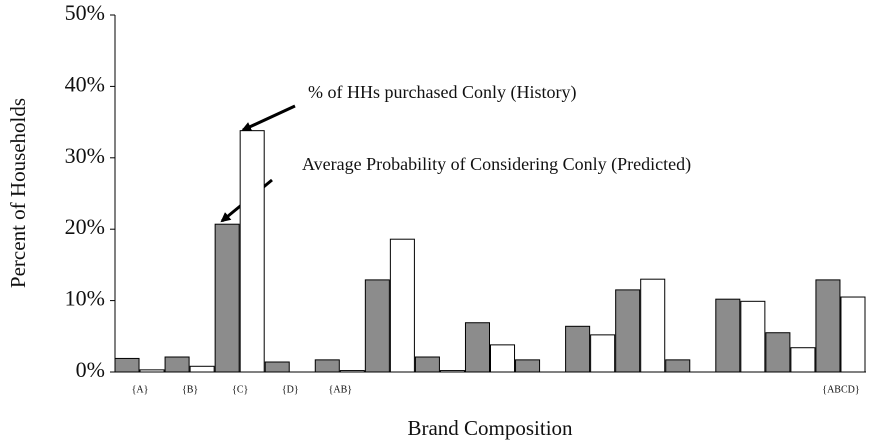 The image size is (871, 446). I want to click on x-tick-label: {C}, so click(240, 389).